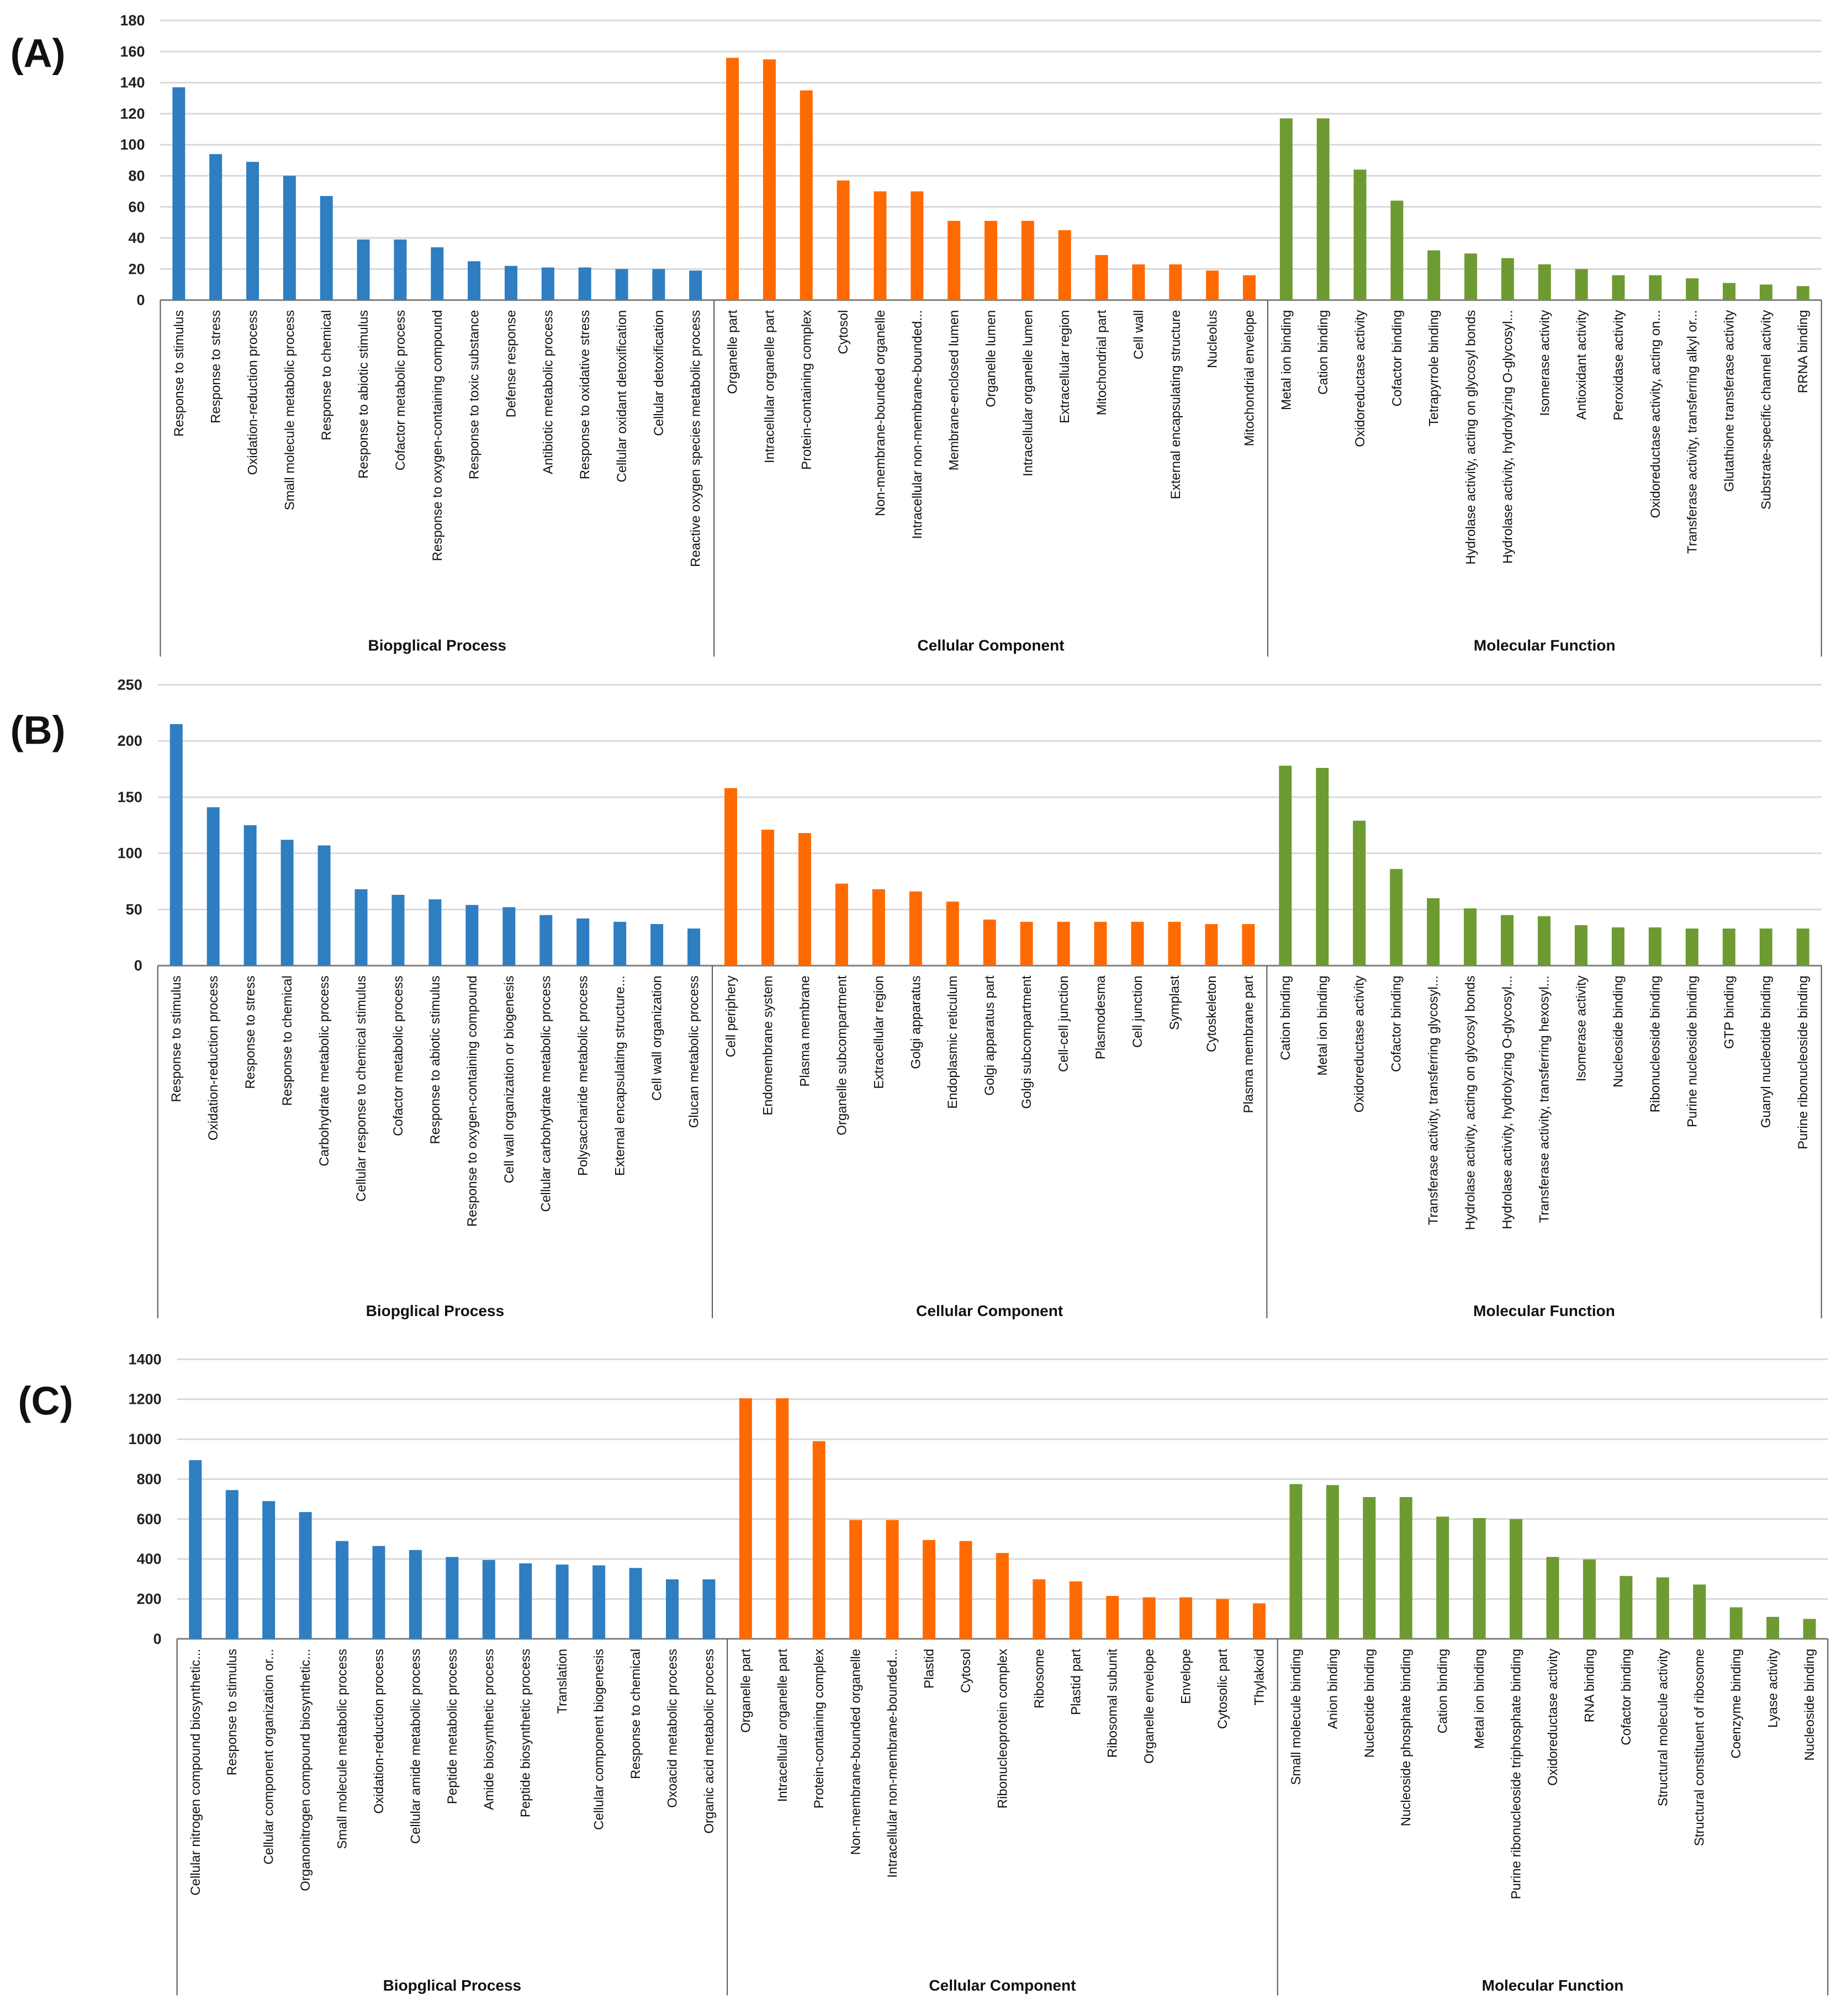 The height and width of the screenshot is (2016, 1847). Describe the element at coordinates (1112, 1703) in the screenshot. I see `category-label: Ribosomal subunit` at that location.